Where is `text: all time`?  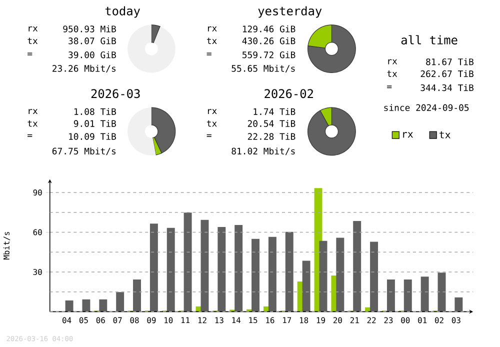
text: all time is located at coordinates (429, 40).